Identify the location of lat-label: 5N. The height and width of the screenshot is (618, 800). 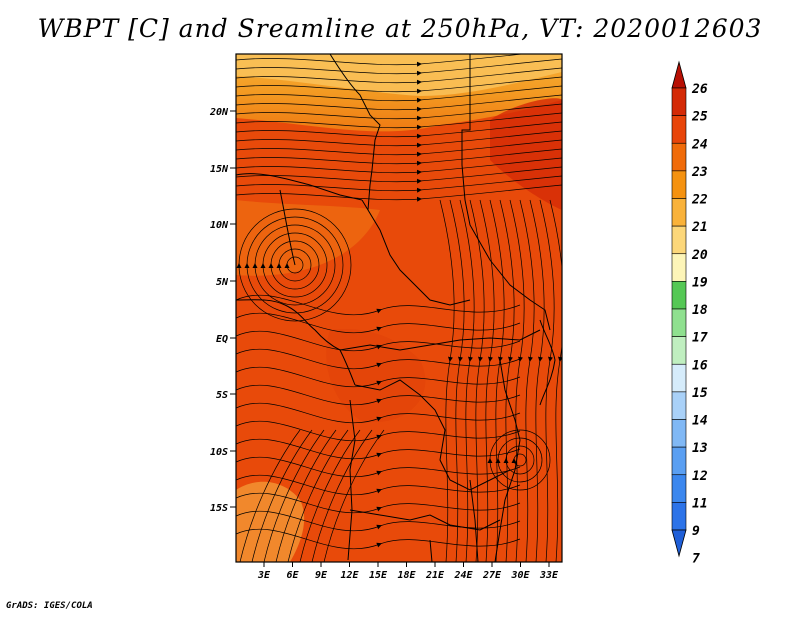
(222, 282).